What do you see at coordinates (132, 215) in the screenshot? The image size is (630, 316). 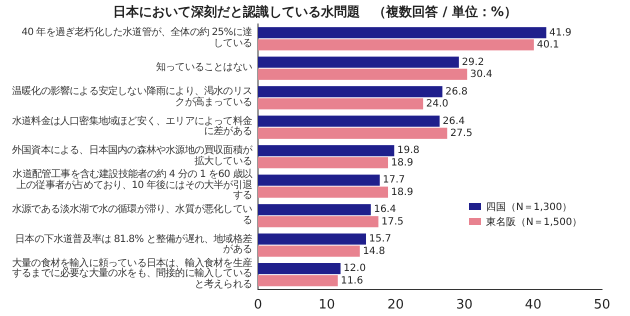 I see `y-tick-label: 水源である淡水湖で水の循環が滞り、水質が悪化している` at bounding box center [132, 215].